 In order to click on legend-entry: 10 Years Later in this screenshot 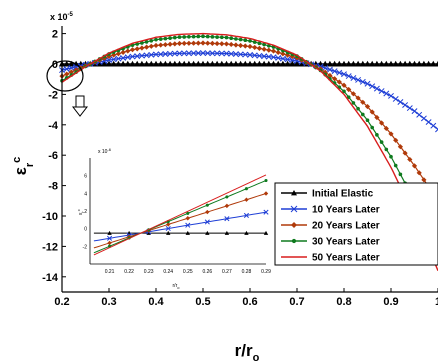, I will do `click(330, 210)`.